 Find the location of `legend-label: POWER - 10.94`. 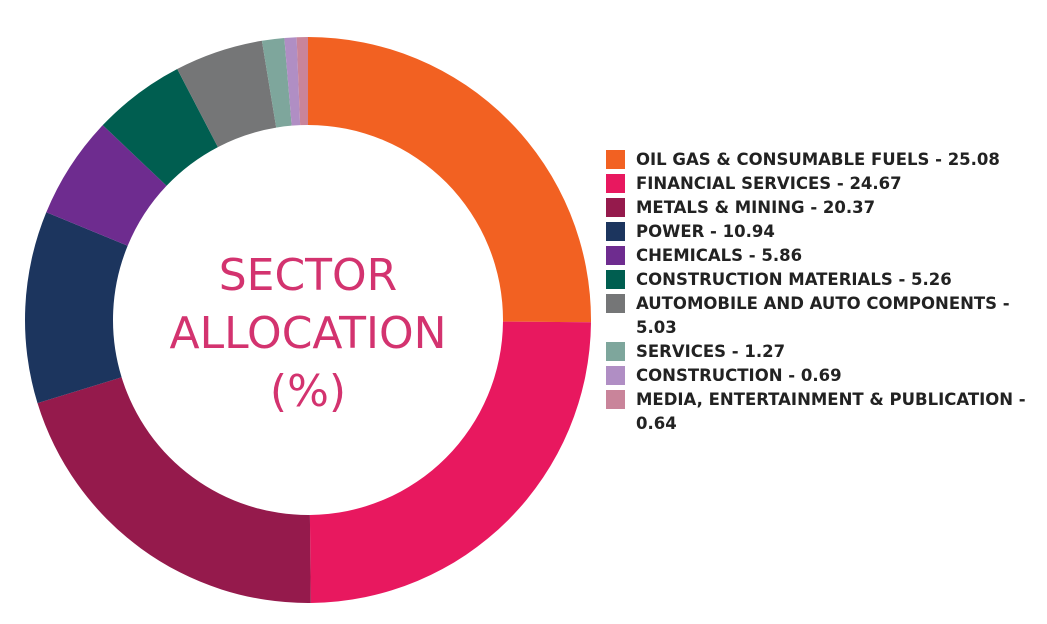

legend-label: POWER - 10.94 is located at coordinates (705, 231).